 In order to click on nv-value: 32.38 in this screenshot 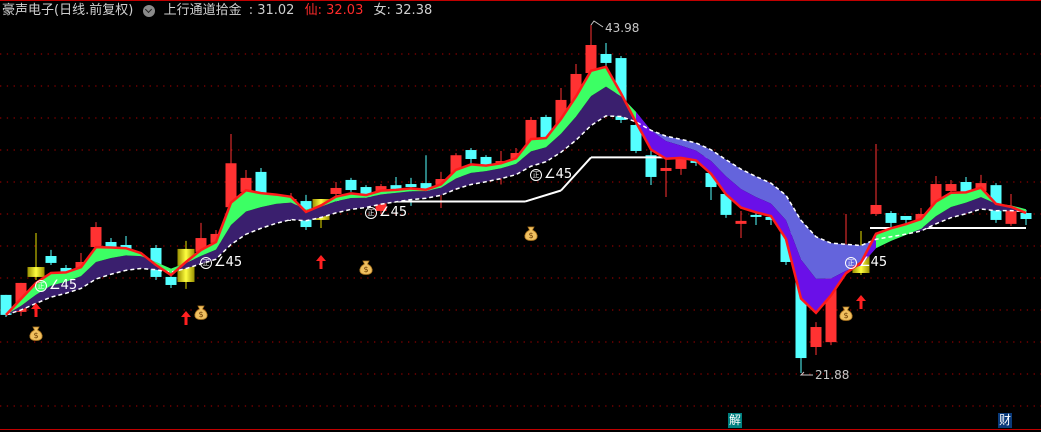, I will do `click(414, 10)`.